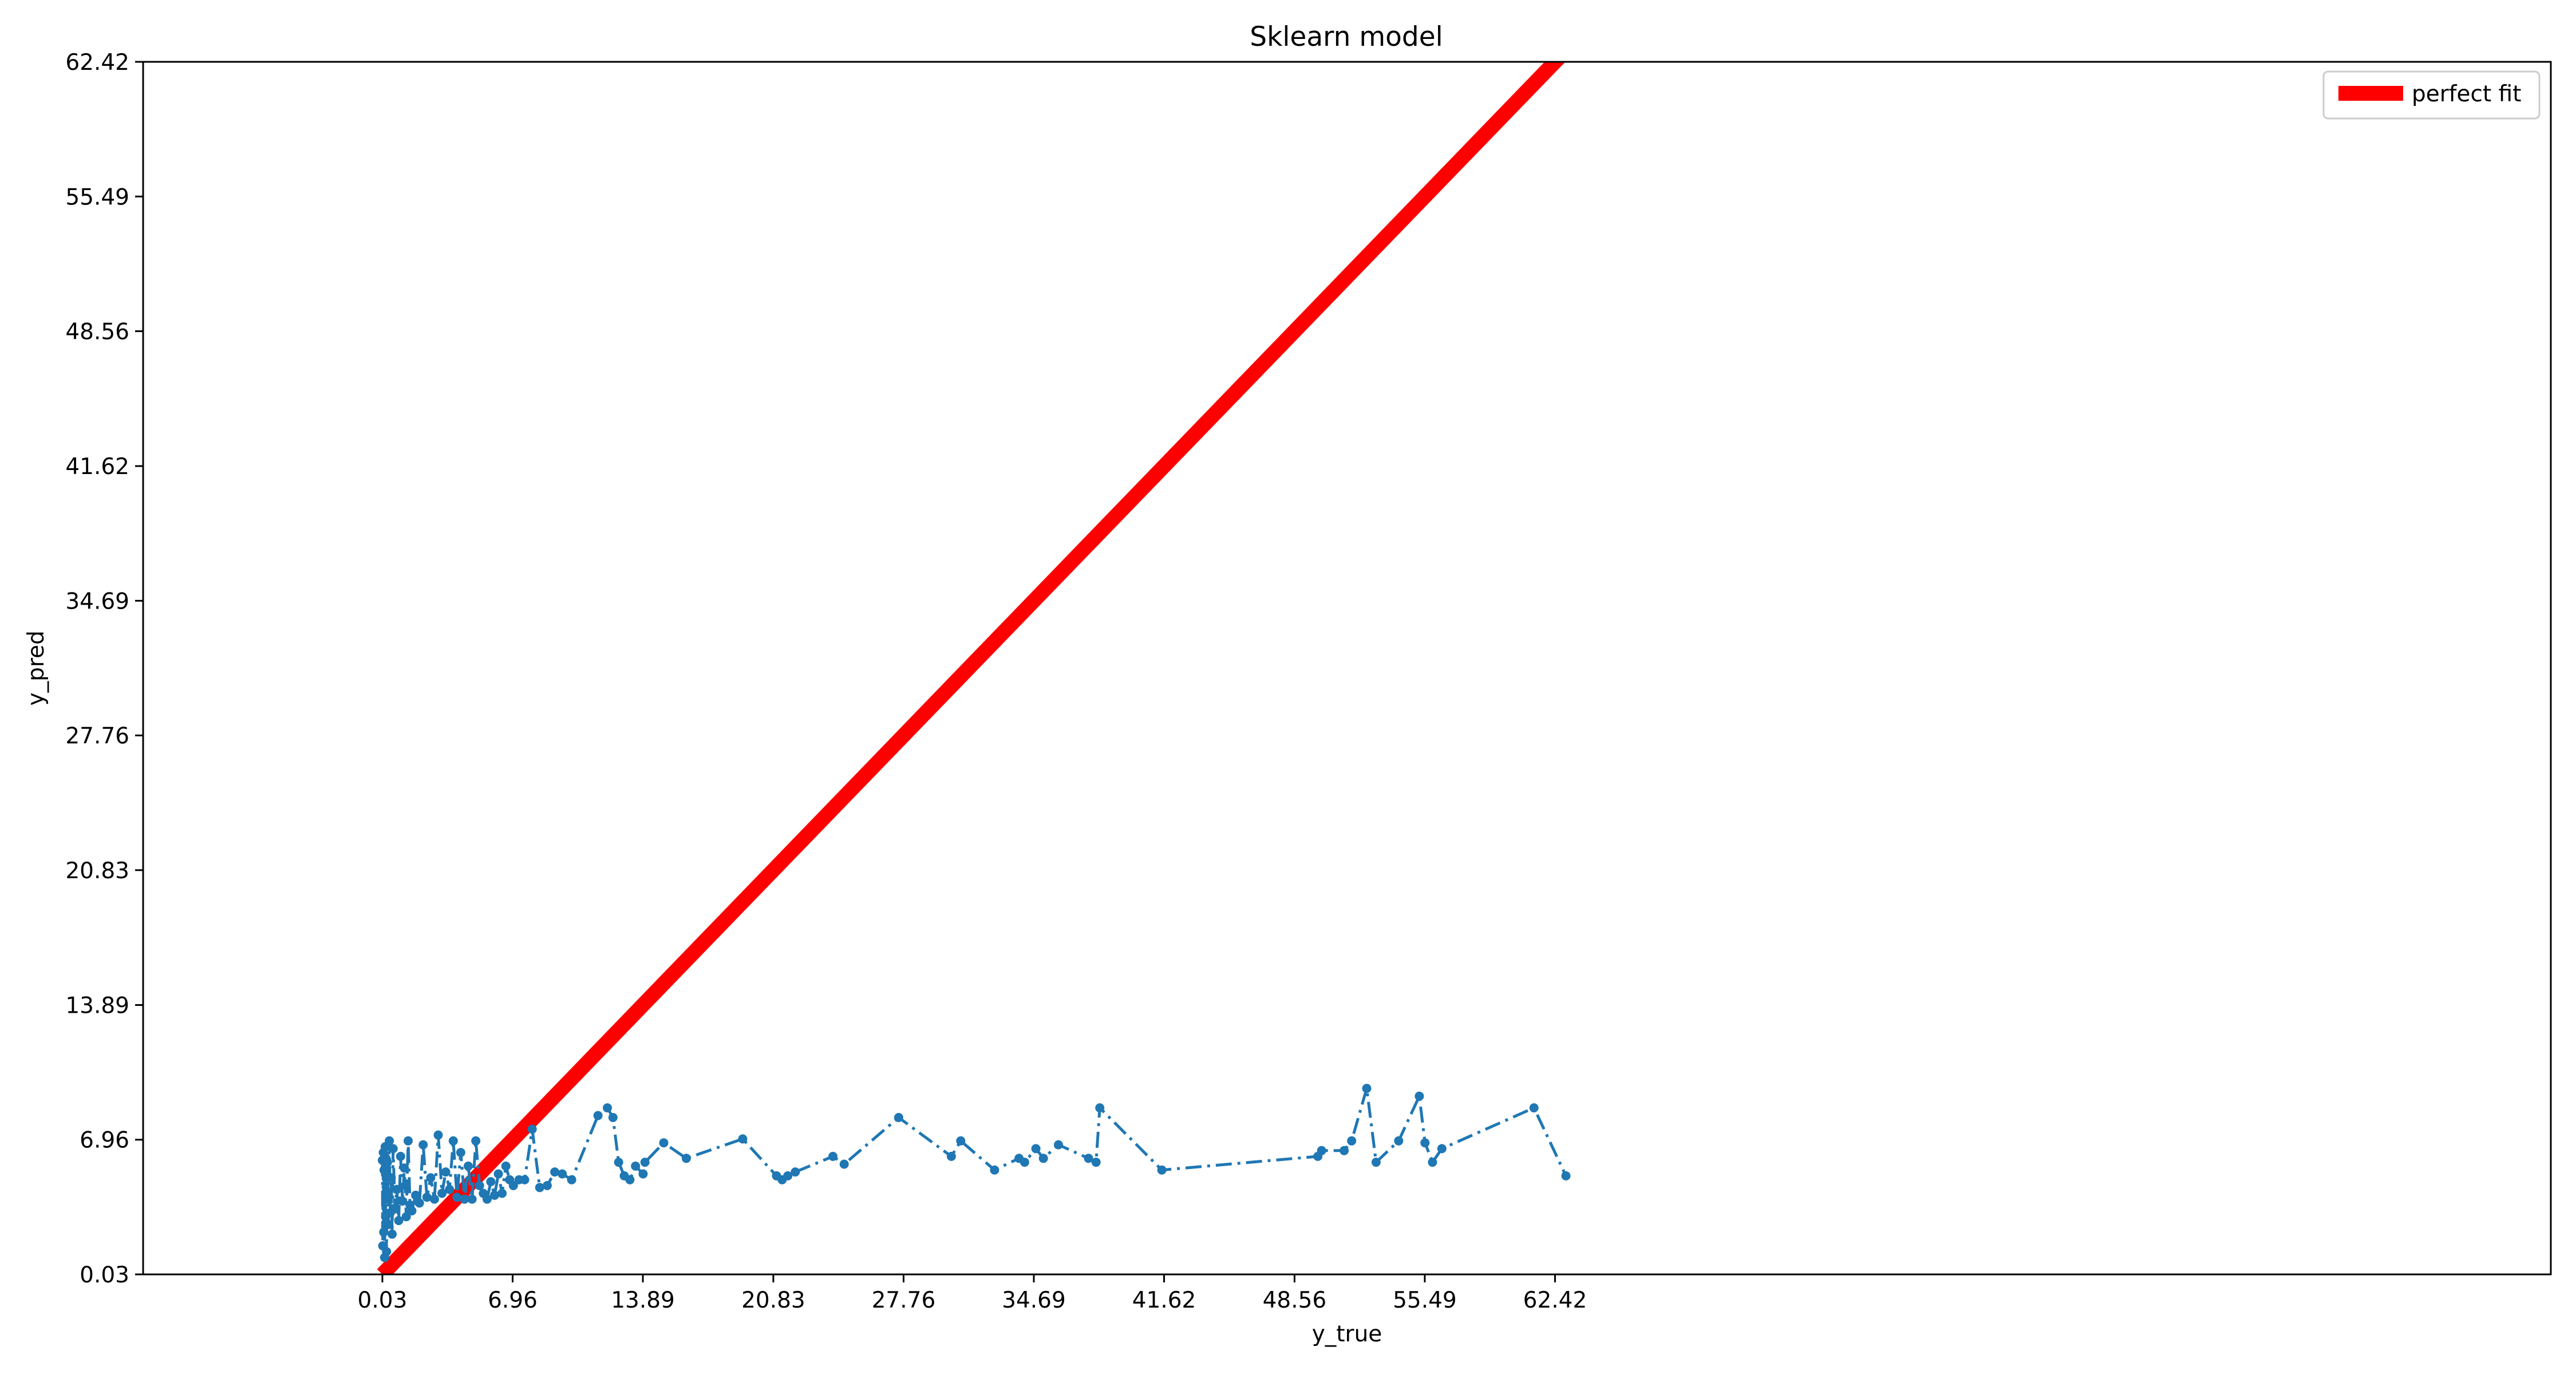  Describe the element at coordinates (104, 1141) in the screenshot. I see `y-tick-label: 6.96` at that location.